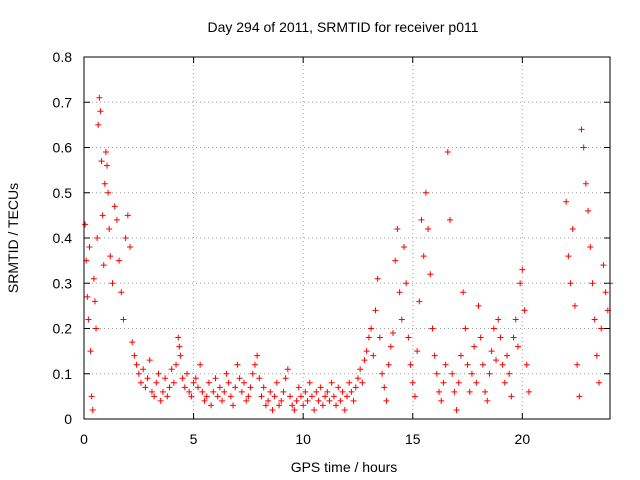  Describe the element at coordinates (63, 238) in the screenshot. I see `y-tick-label: 0.4` at that location.